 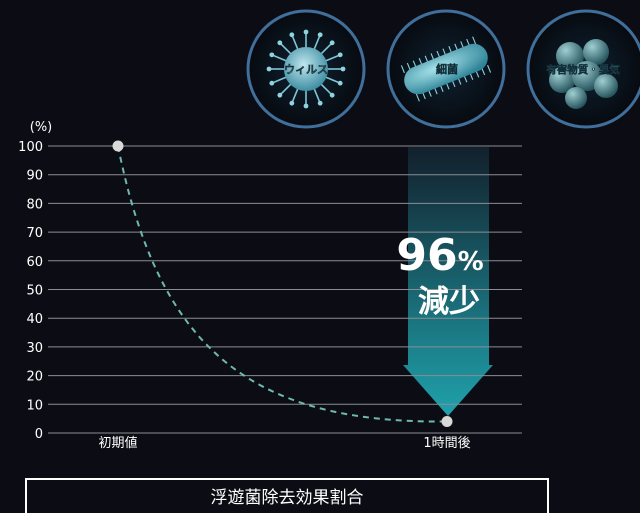 What do you see at coordinates (34, 377) in the screenshot?
I see `y-tick-label: 20` at bounding box center [34, 377].